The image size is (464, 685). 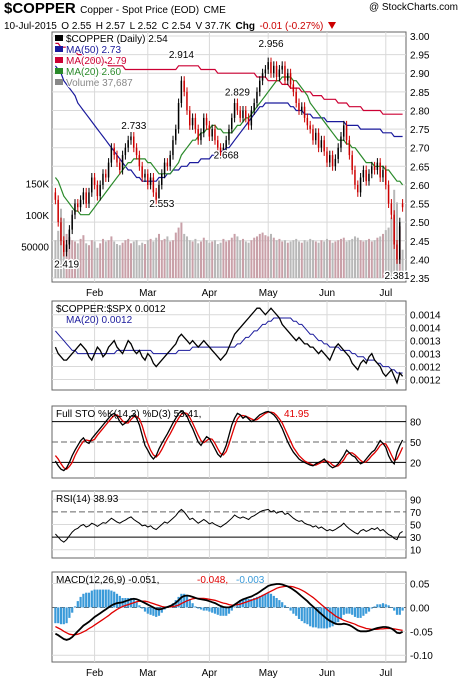 What do you see at coordinates (420, 149) in the screenshot?
I see `price-tick-label: 2.70` at bounding box center [420, 149].